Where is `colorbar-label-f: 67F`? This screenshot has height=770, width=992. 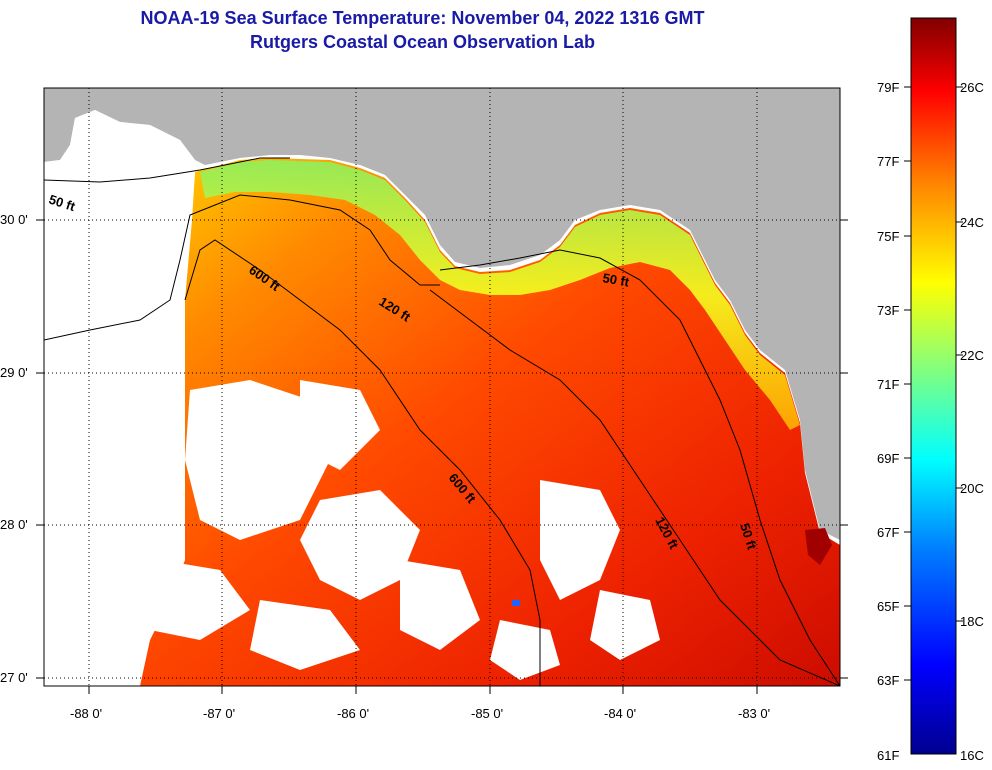
colorbar-label-f: 67F is located at coordinates (888, 532).